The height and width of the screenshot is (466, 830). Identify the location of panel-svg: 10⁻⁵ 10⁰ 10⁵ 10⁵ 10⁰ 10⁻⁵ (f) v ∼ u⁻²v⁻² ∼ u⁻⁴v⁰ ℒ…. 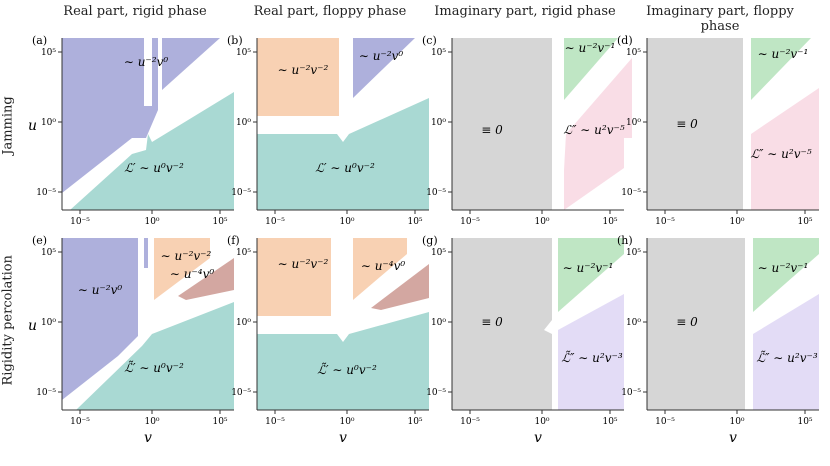
(328, 340).